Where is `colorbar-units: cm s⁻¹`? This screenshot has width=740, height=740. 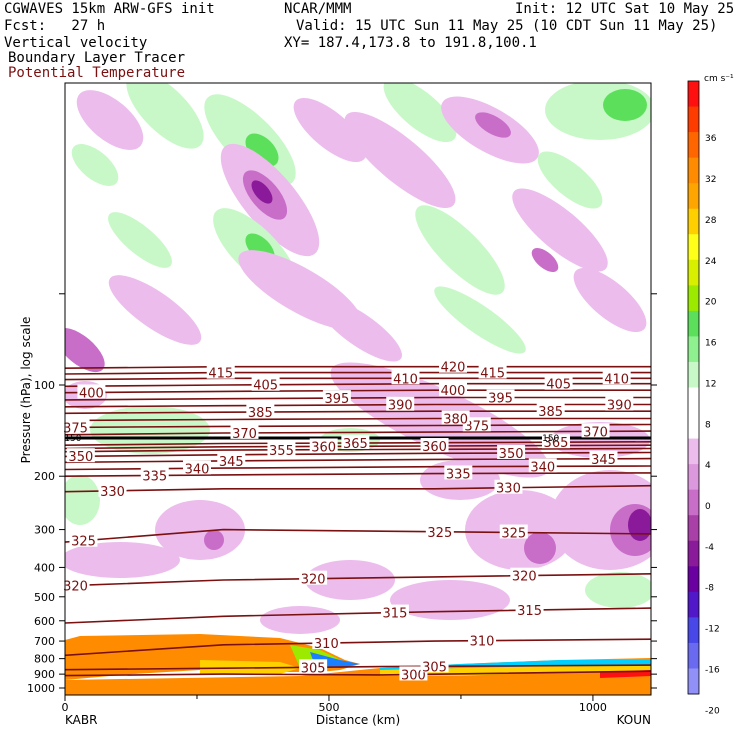 colorbar-units: cm s⁻¹ is located at coordinates (719, 79).